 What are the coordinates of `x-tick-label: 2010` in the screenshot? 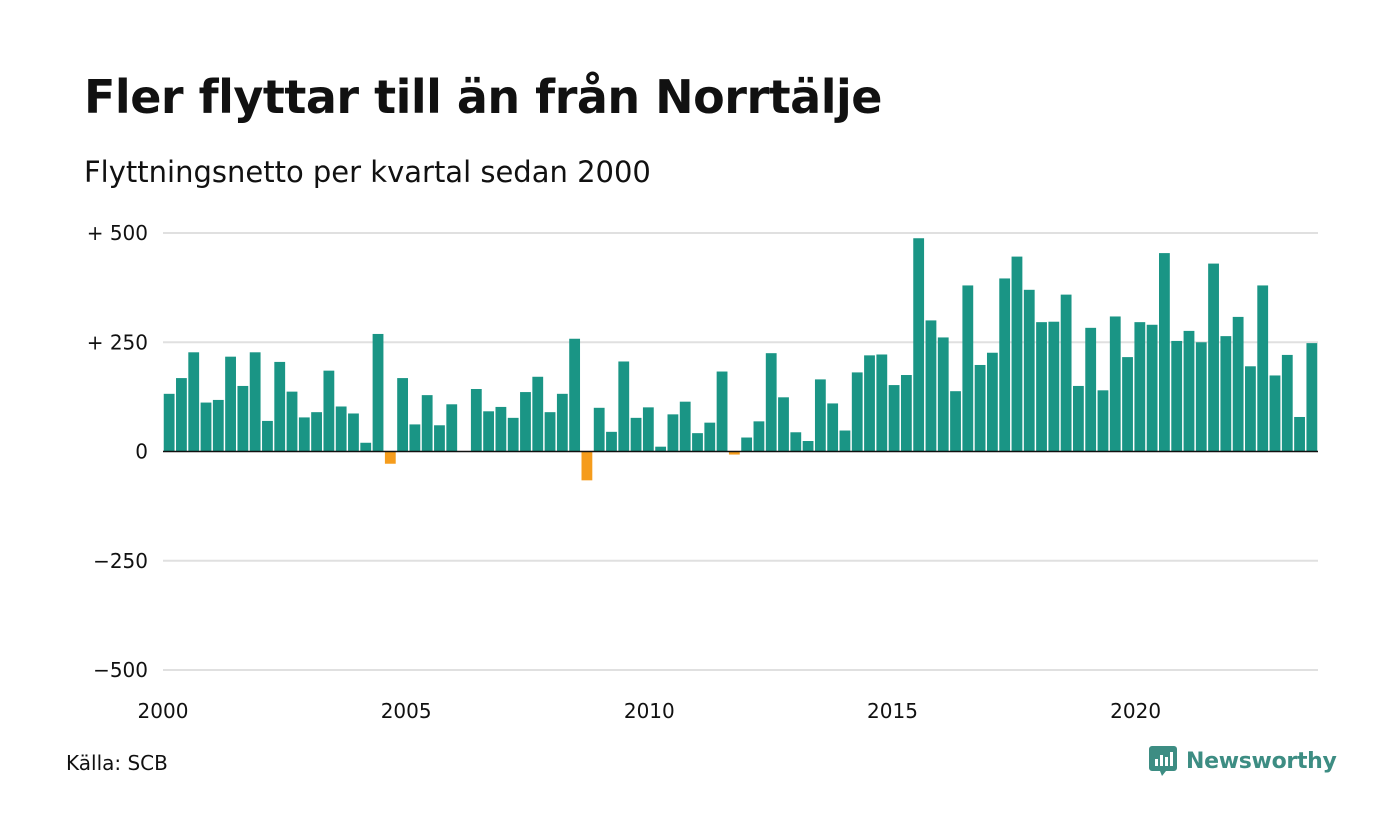 It's located at (649, 711).